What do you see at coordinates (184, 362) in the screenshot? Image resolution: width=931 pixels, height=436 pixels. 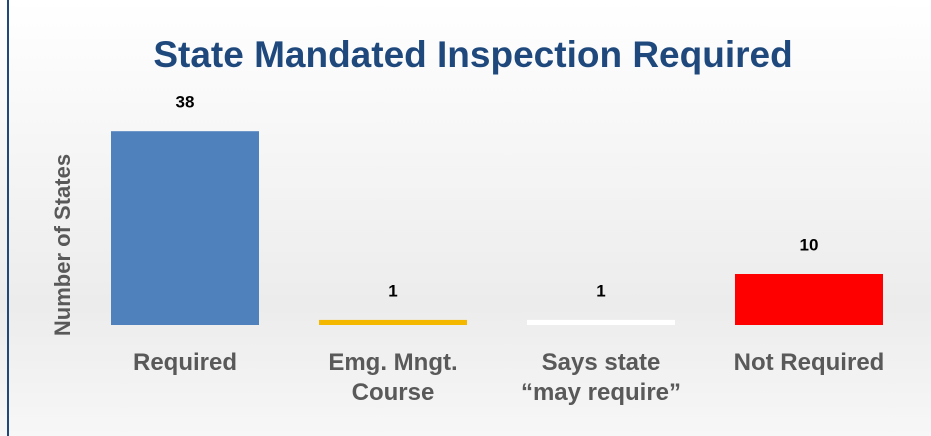 I see `x-tick-label: Required` at bounding box center [184, 362].